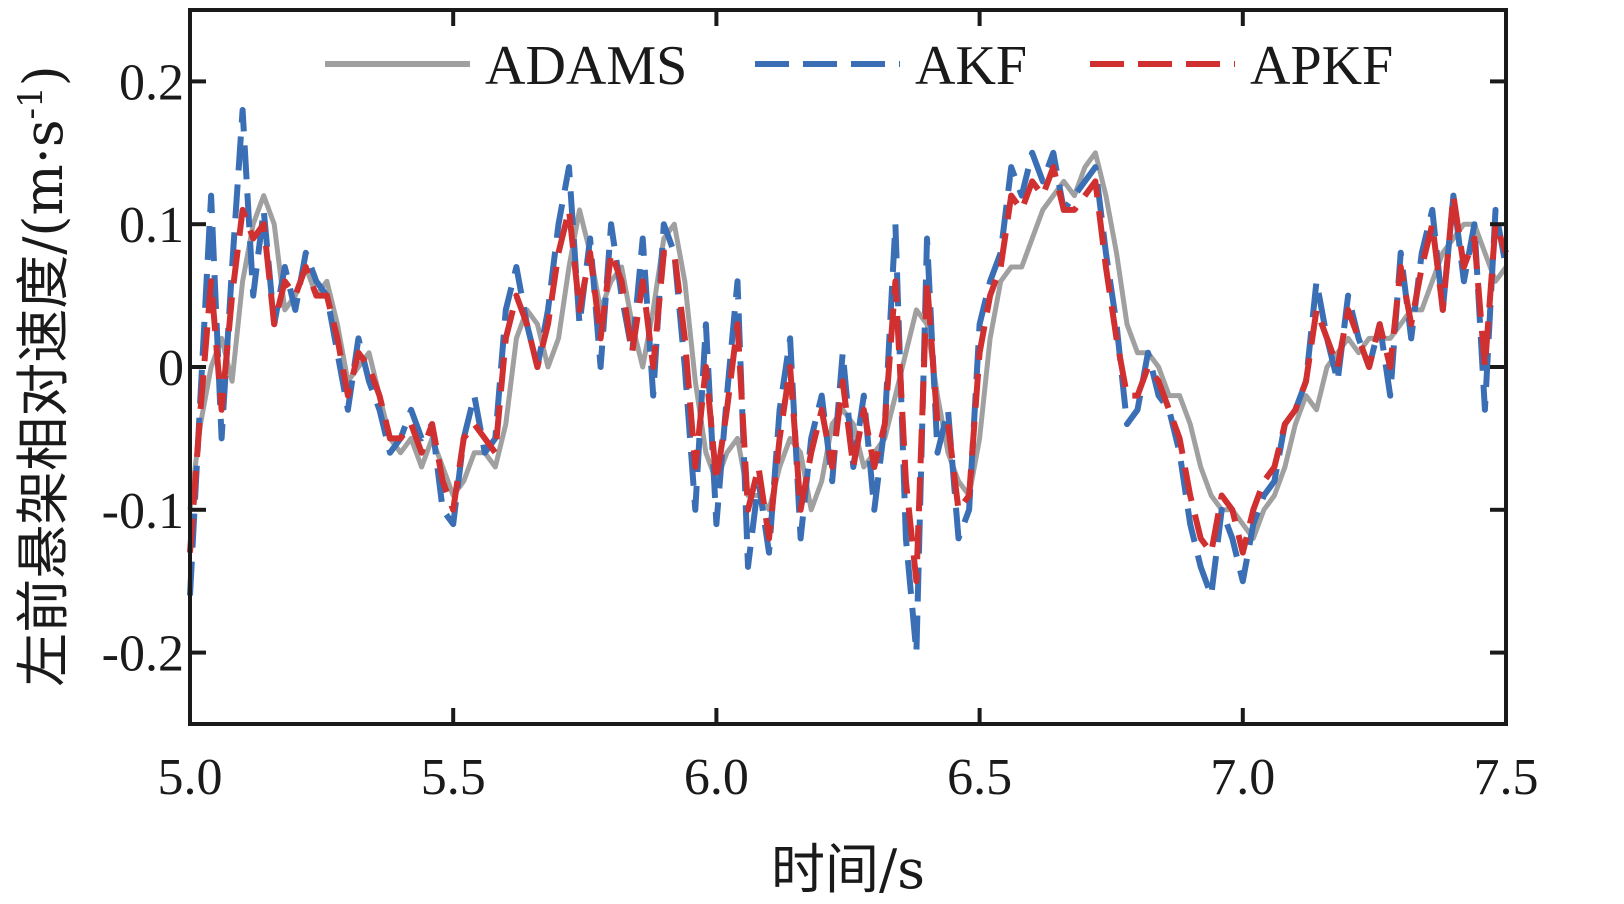  I want to click on y-tick-label: -0.1, so click(143, 511).